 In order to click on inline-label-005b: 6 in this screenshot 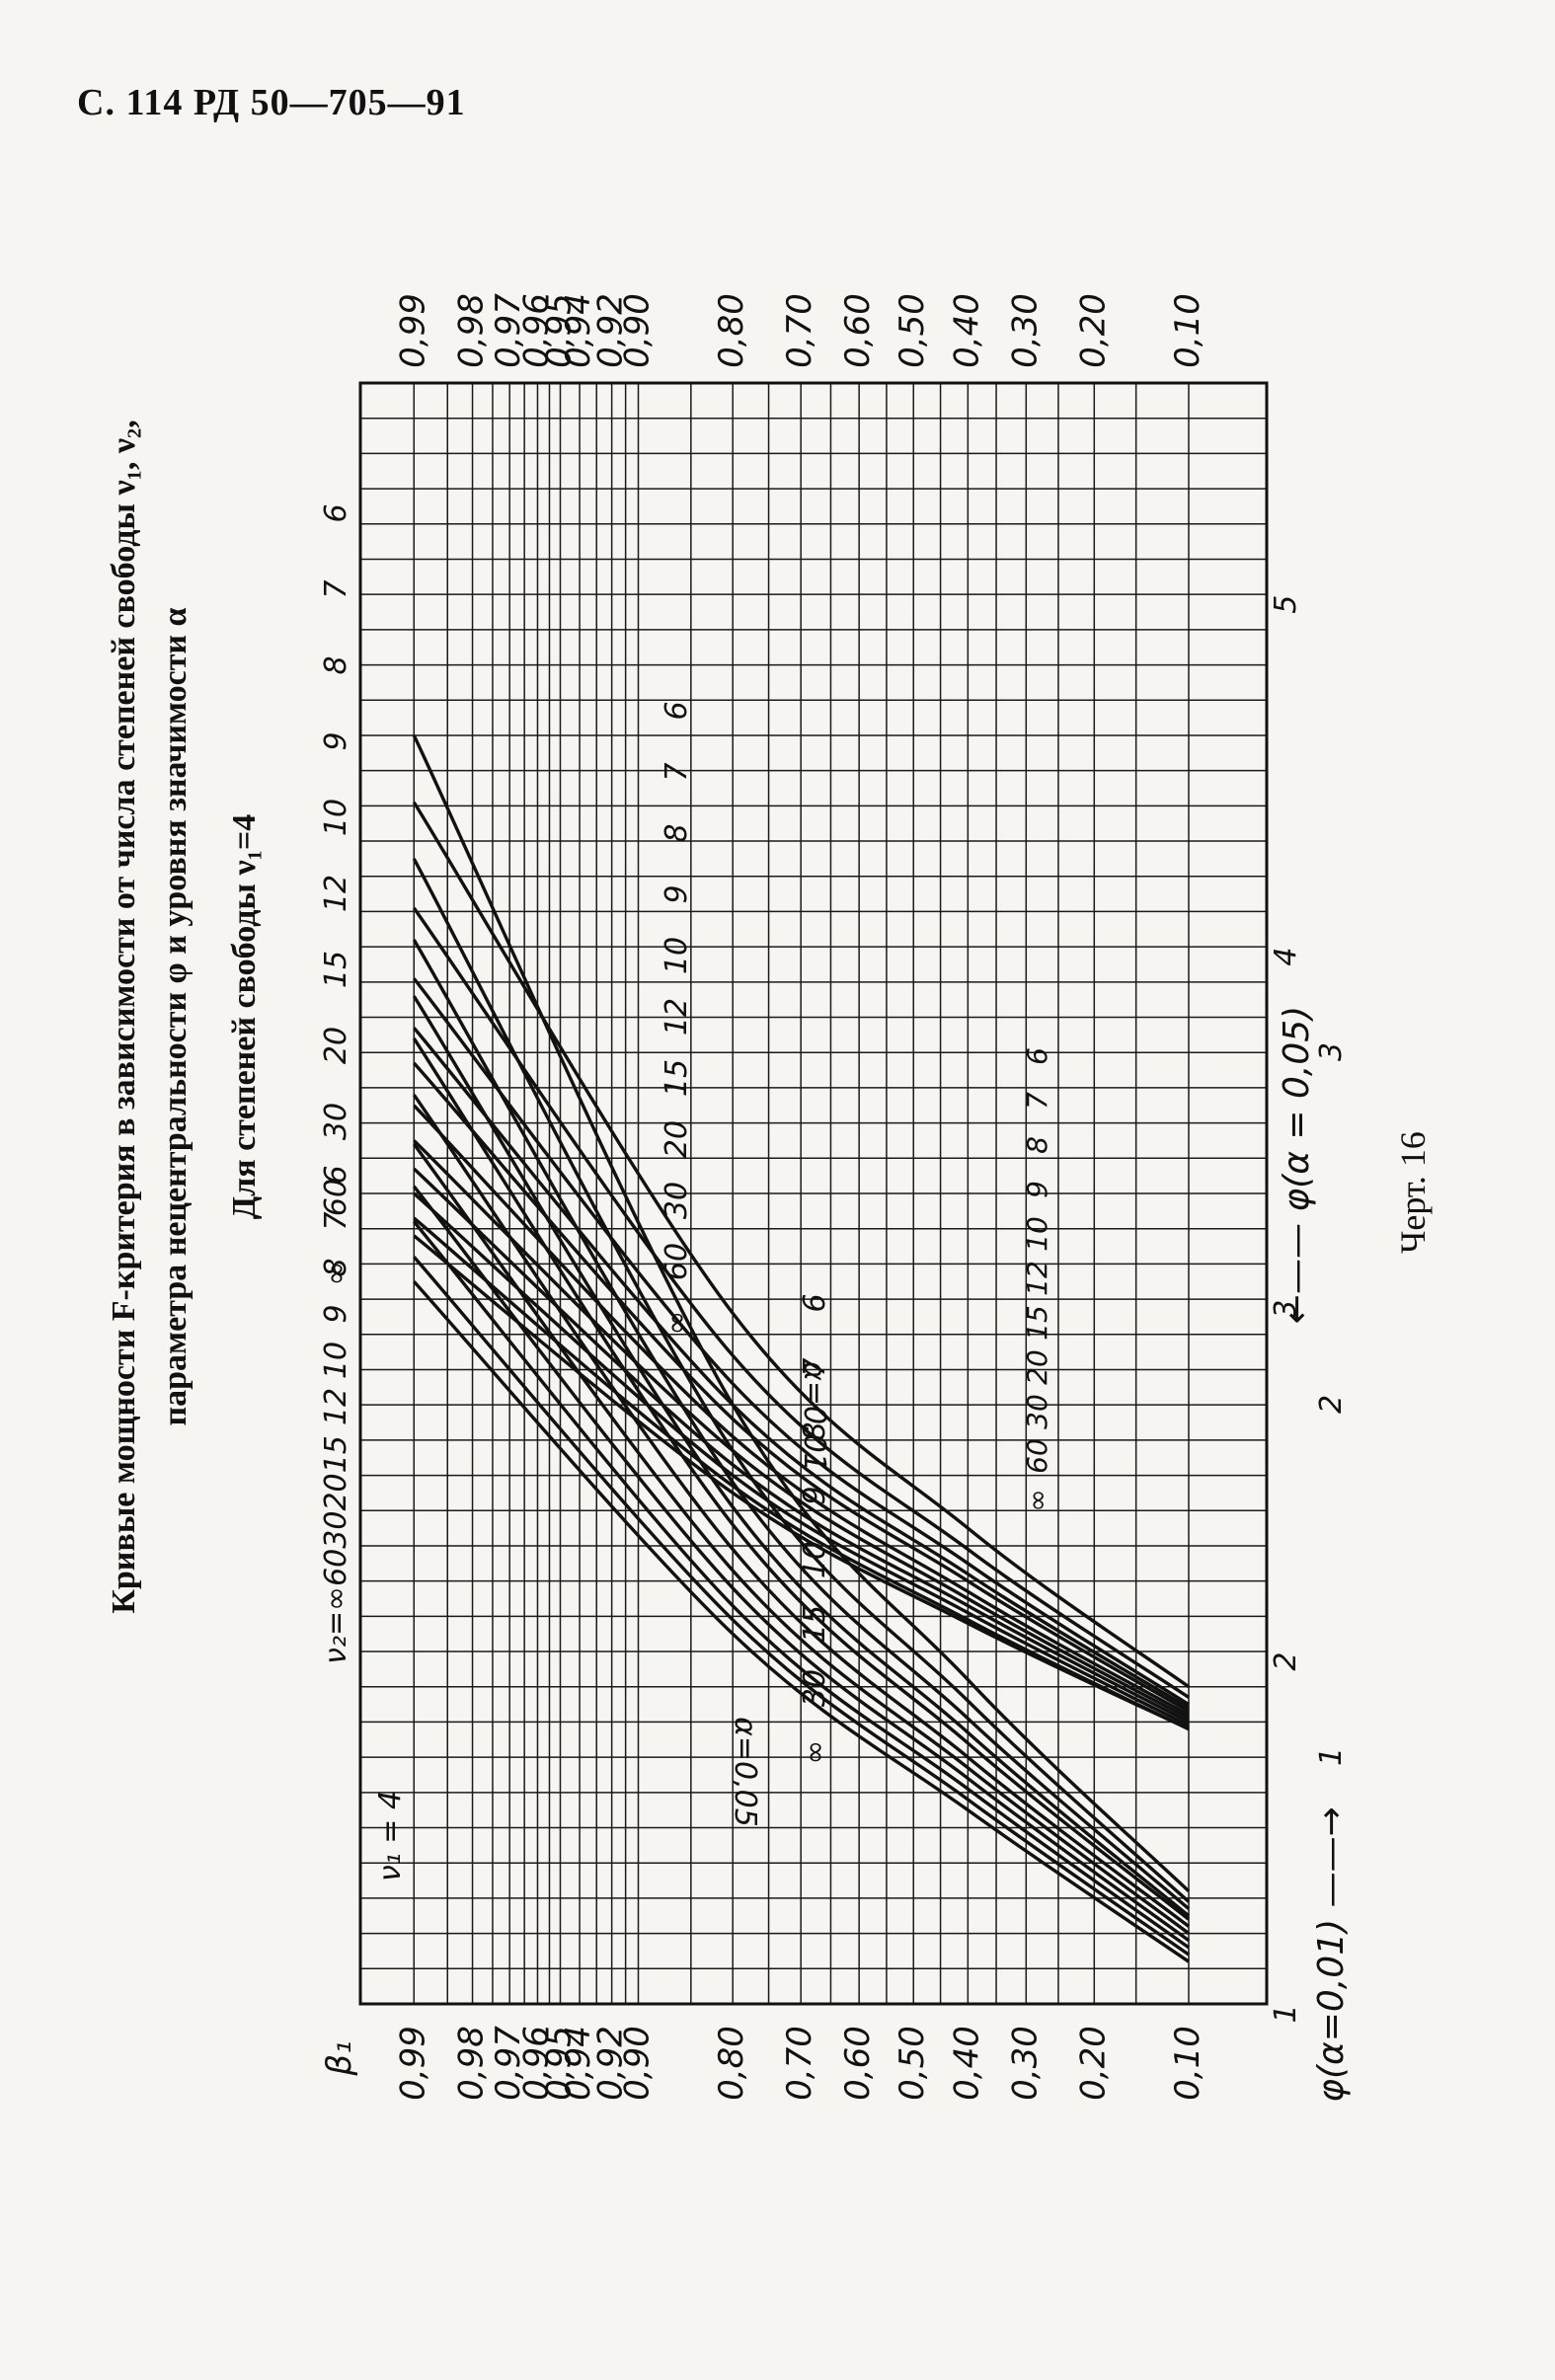, I will do `click(1037, 1056)`.